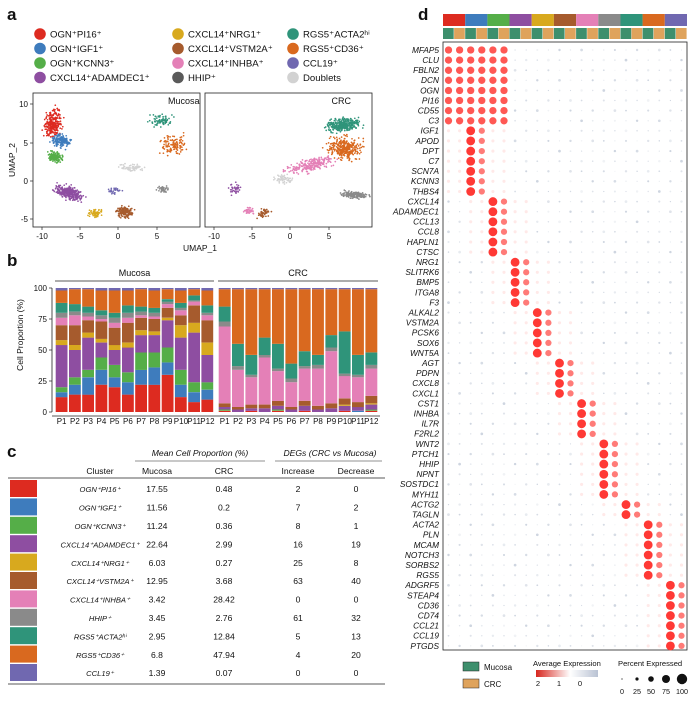 This screenshot has width=700, height=703. What do you see at coordinates (101, 544) in the screenshot?
I see `table-cell-cluster: CXCL14⁺ADAMDEC1⁺` at bounding box center [101, 544].